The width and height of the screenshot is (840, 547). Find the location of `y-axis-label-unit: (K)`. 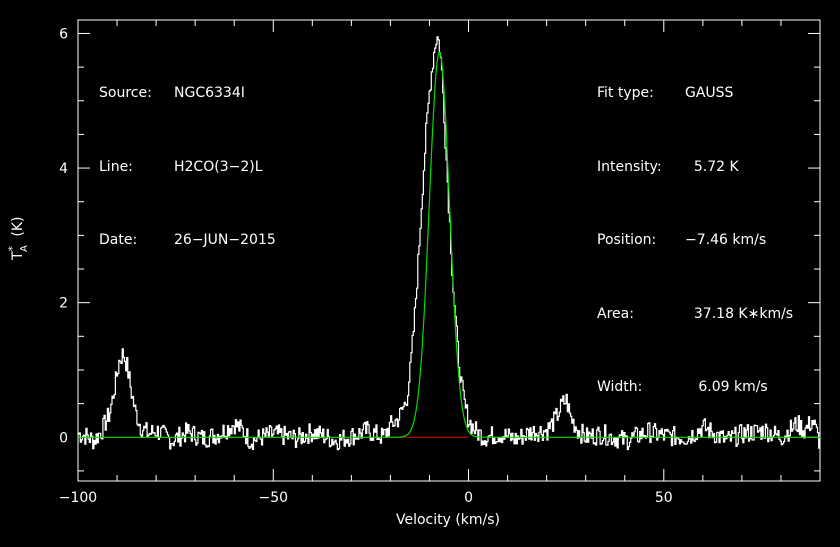

y-axis-label-unit: (K) is located at coordinates (18, 226).